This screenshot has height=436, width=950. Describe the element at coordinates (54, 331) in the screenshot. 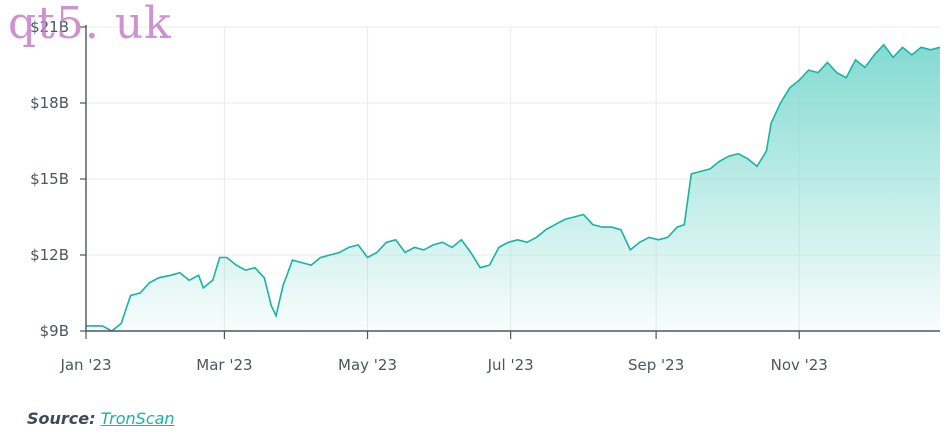

I see `y-tick-label: $9B` at that location.